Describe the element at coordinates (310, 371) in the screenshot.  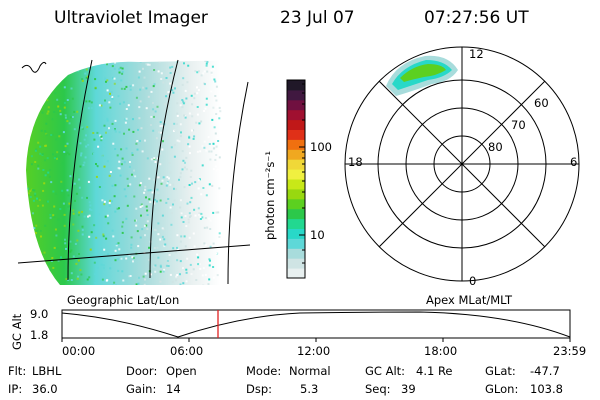
I see `status-mode-value: Normal` at that location.